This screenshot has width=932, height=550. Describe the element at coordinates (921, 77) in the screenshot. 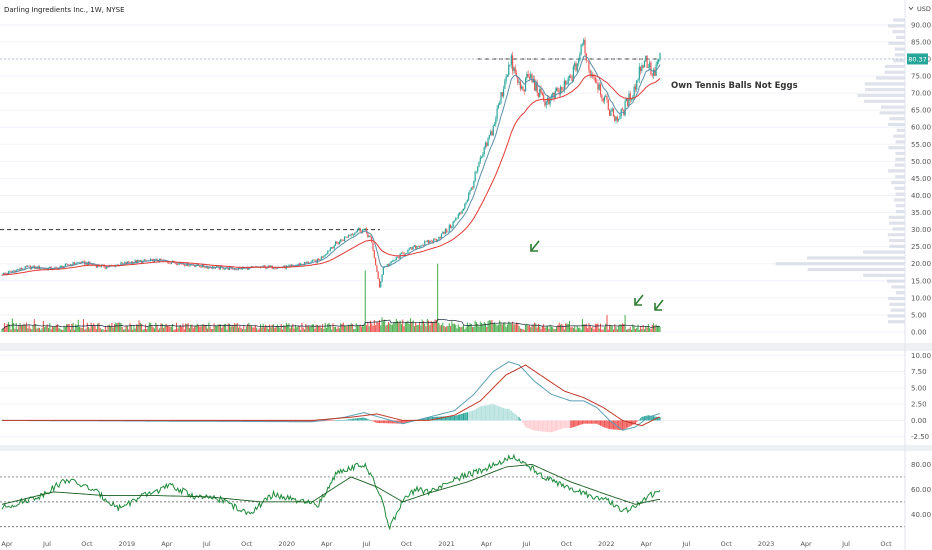

I see `price-tick-label: 75.00` at that location.